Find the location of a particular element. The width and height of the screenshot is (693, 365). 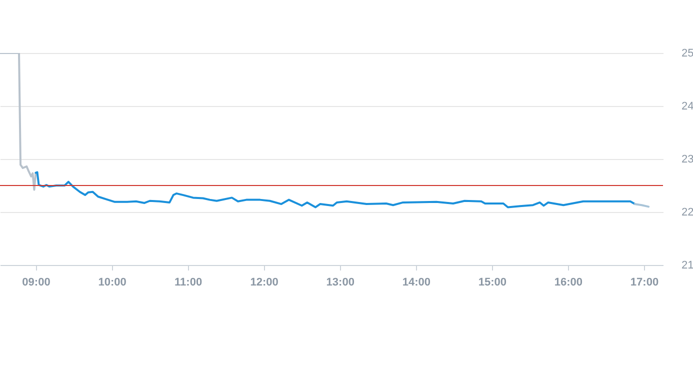

x-tick-label: 15:00 is located at coordinates (492, 282).